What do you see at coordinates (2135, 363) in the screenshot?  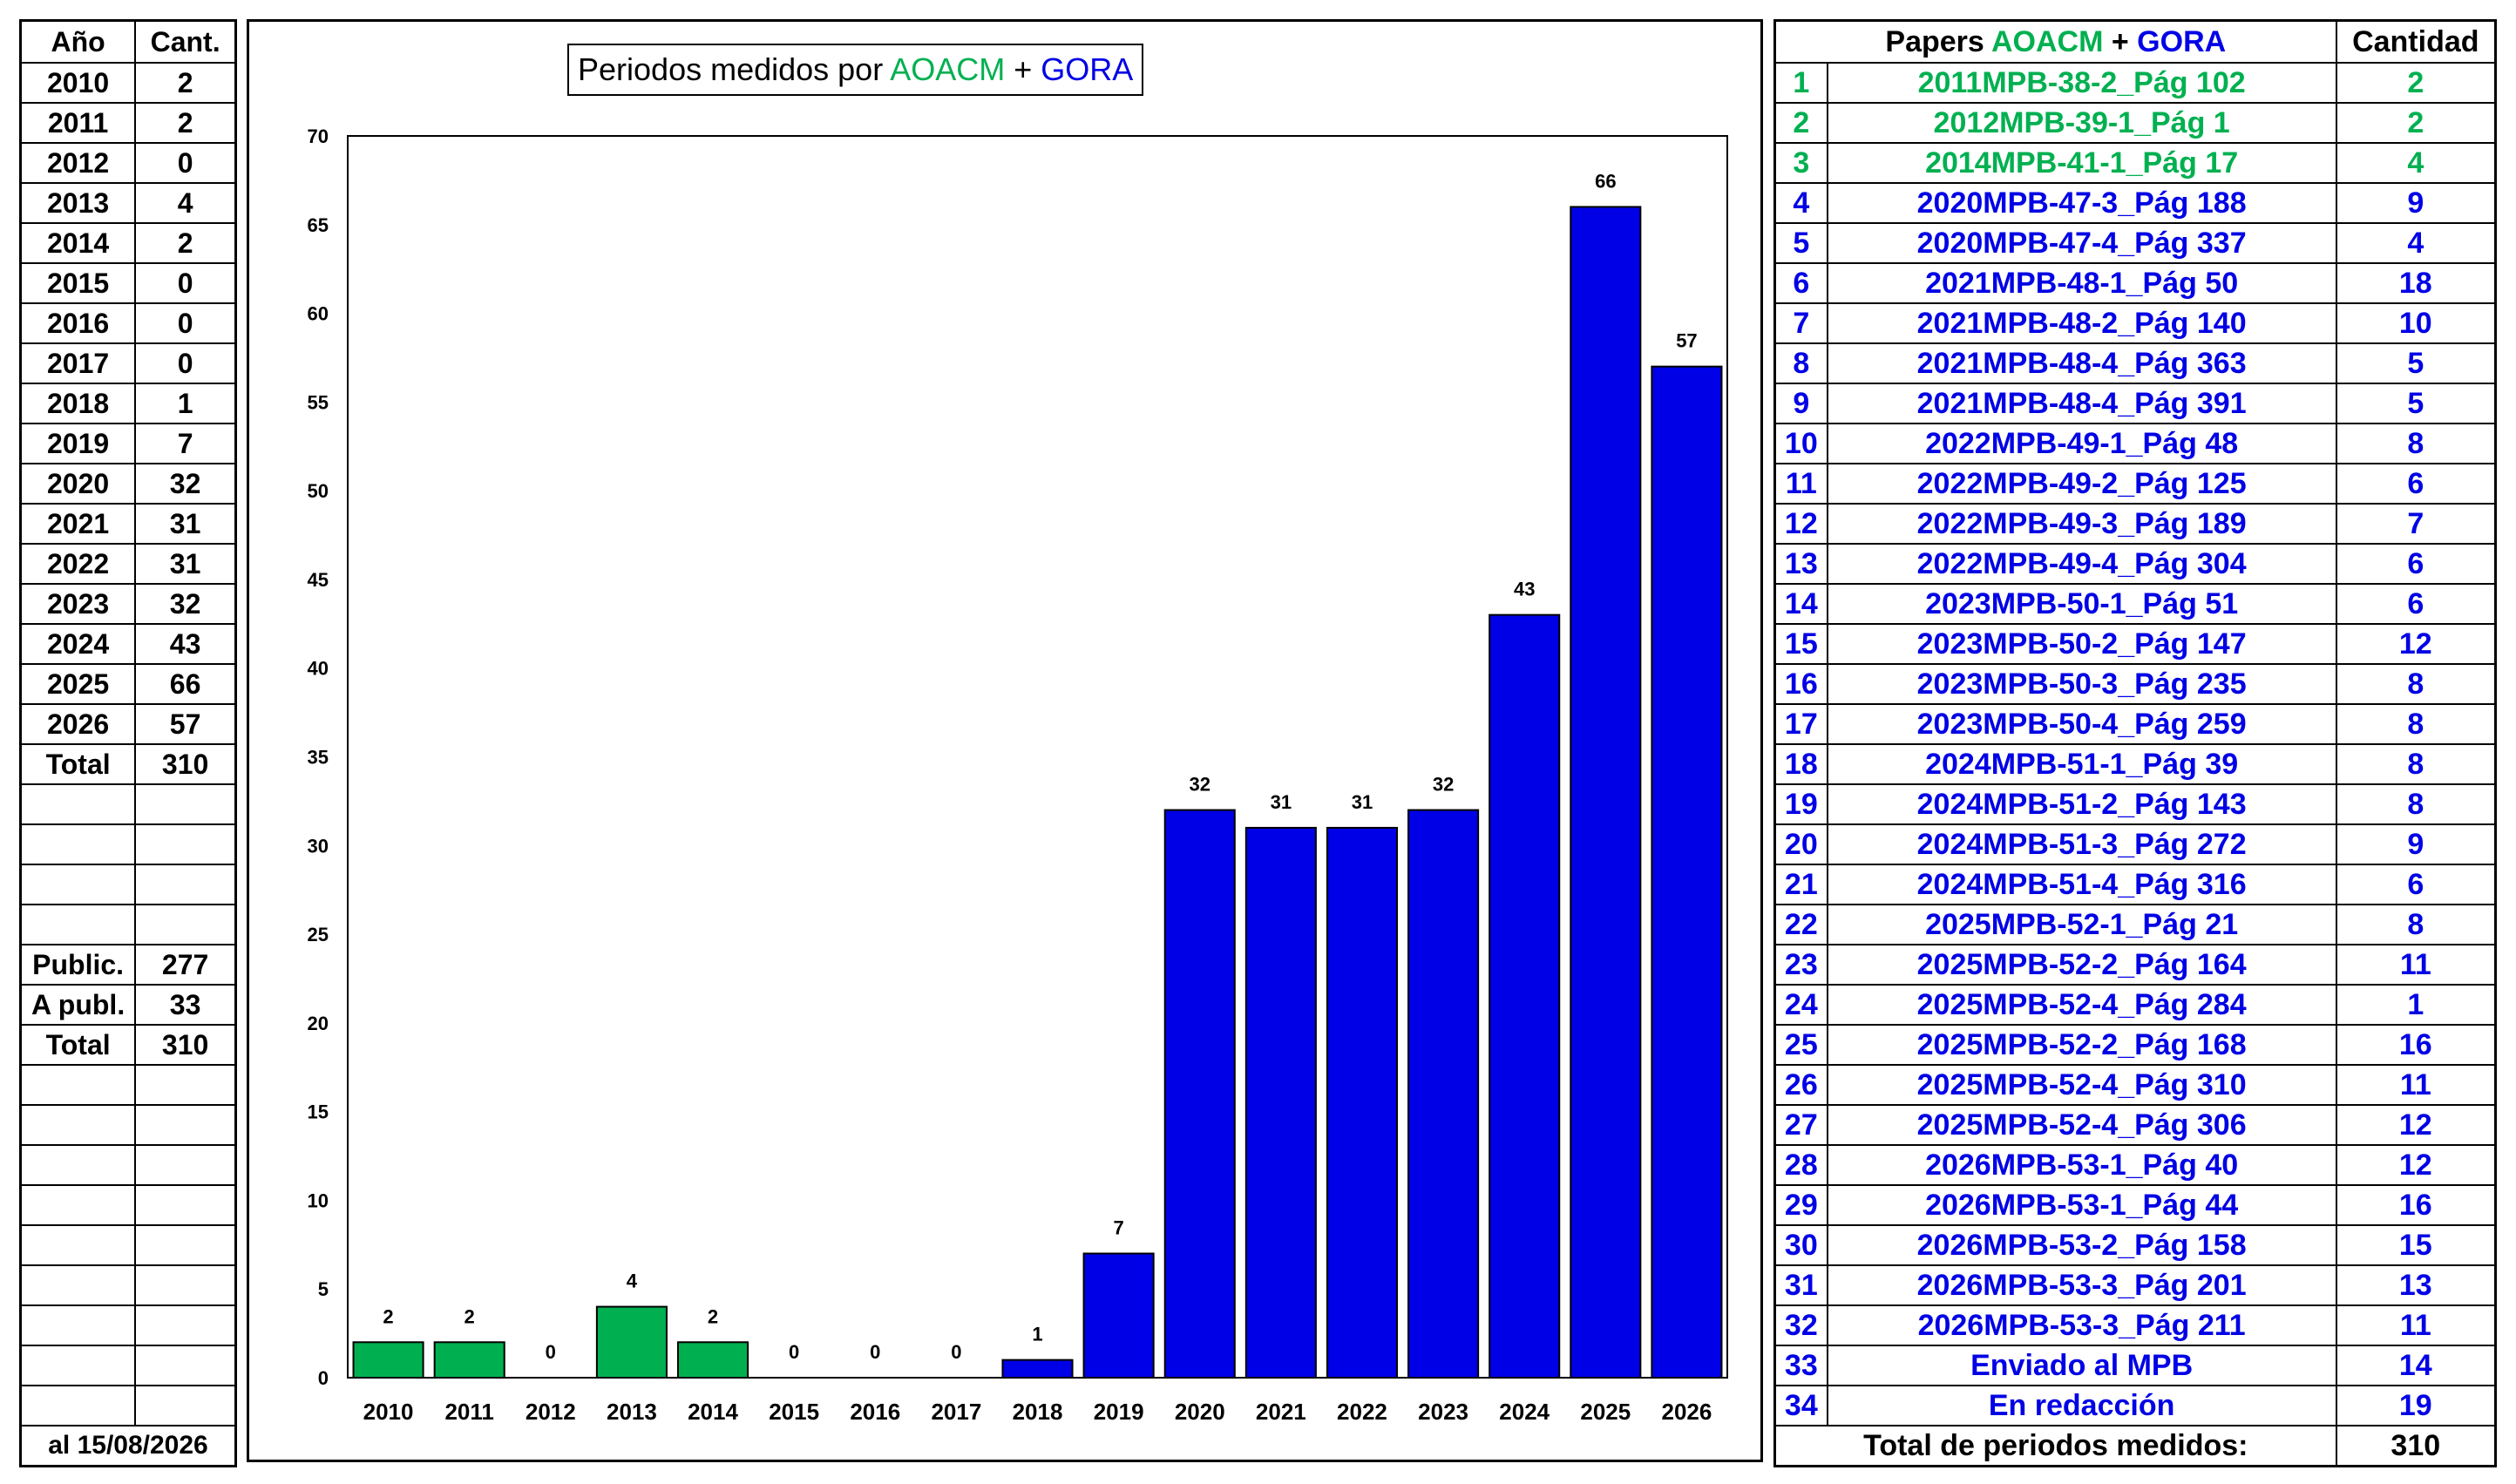 I see `table-row: 8 2021MPB-48-4_Pág 363 5` at bounding box center [2135, 363].